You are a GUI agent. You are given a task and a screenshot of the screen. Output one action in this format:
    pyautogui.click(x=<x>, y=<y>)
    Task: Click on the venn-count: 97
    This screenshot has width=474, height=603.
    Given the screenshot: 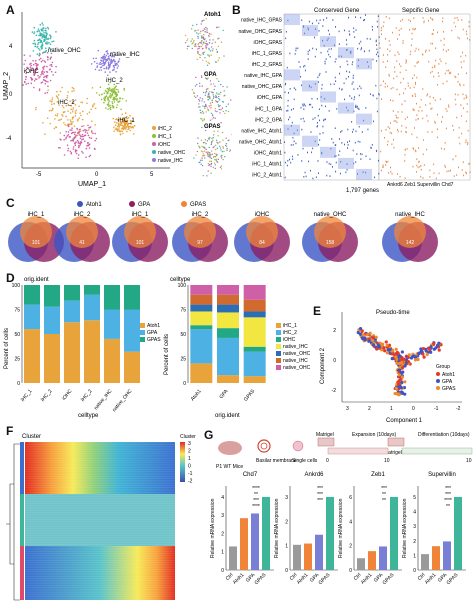 What is the action you would take?
    pyautogui.click(x=200, y=243)
    